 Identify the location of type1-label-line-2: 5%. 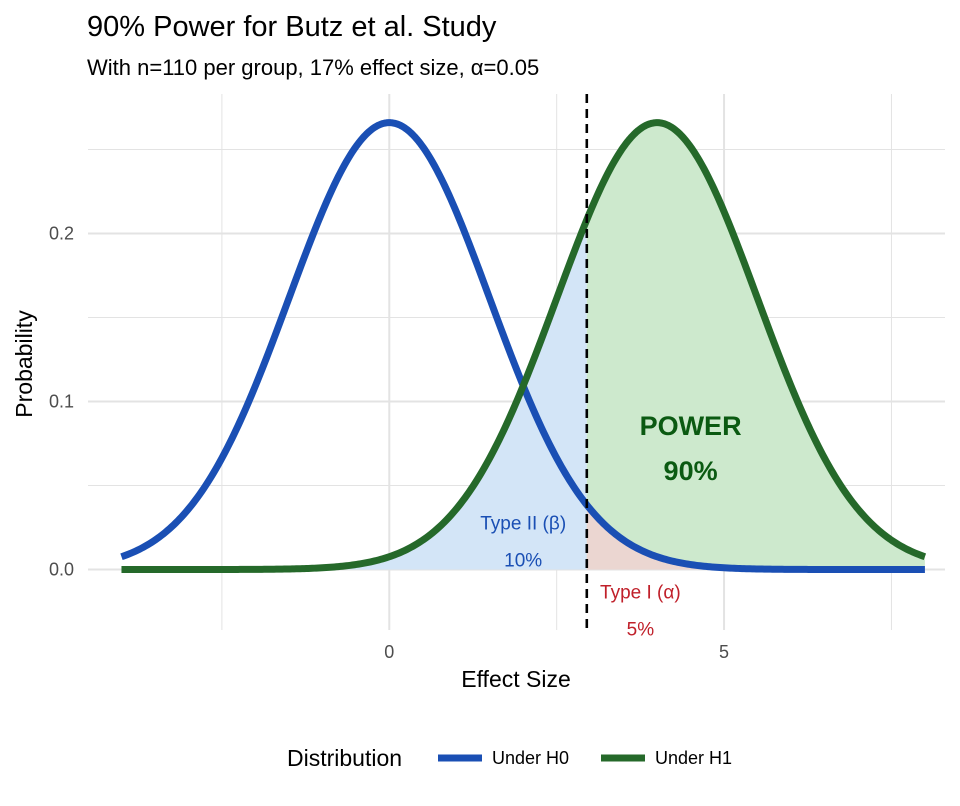
(641, 629).